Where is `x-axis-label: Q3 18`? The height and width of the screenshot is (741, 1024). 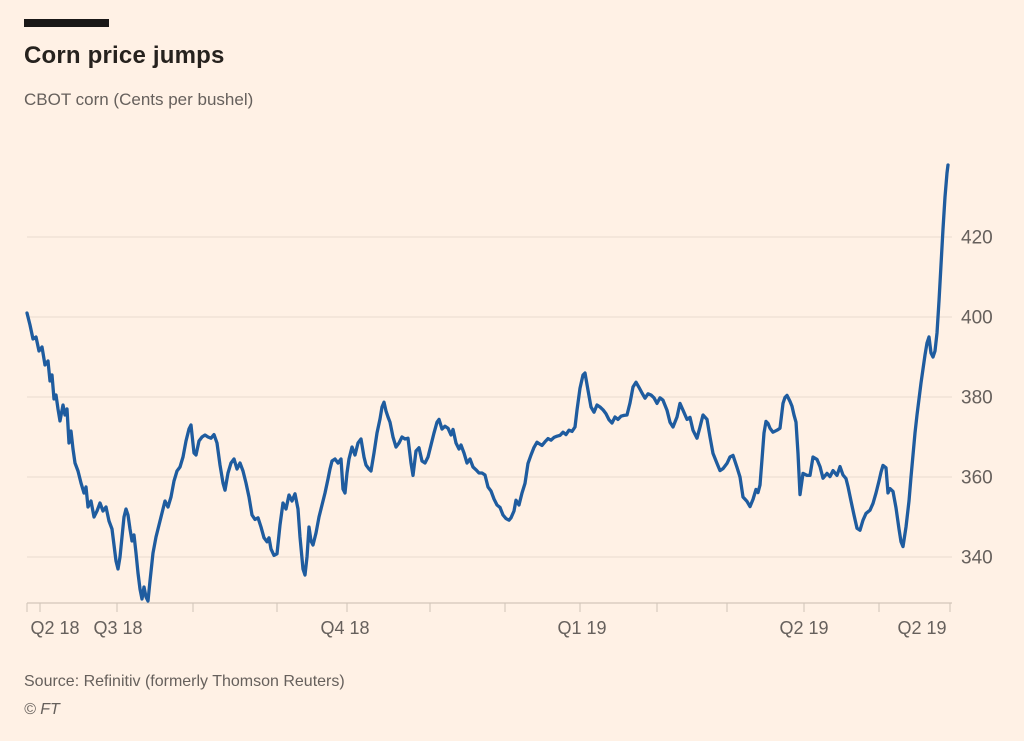
x-axis-label: Q3 18 is located at coordinates (117, 628).